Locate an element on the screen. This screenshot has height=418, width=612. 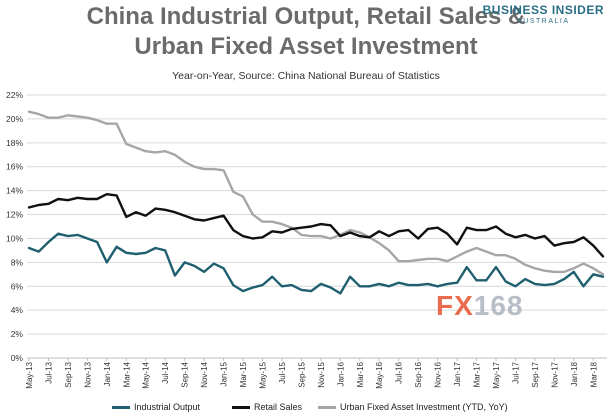
x-tick-label: Mar-16 is located at coordinates (360, 374).